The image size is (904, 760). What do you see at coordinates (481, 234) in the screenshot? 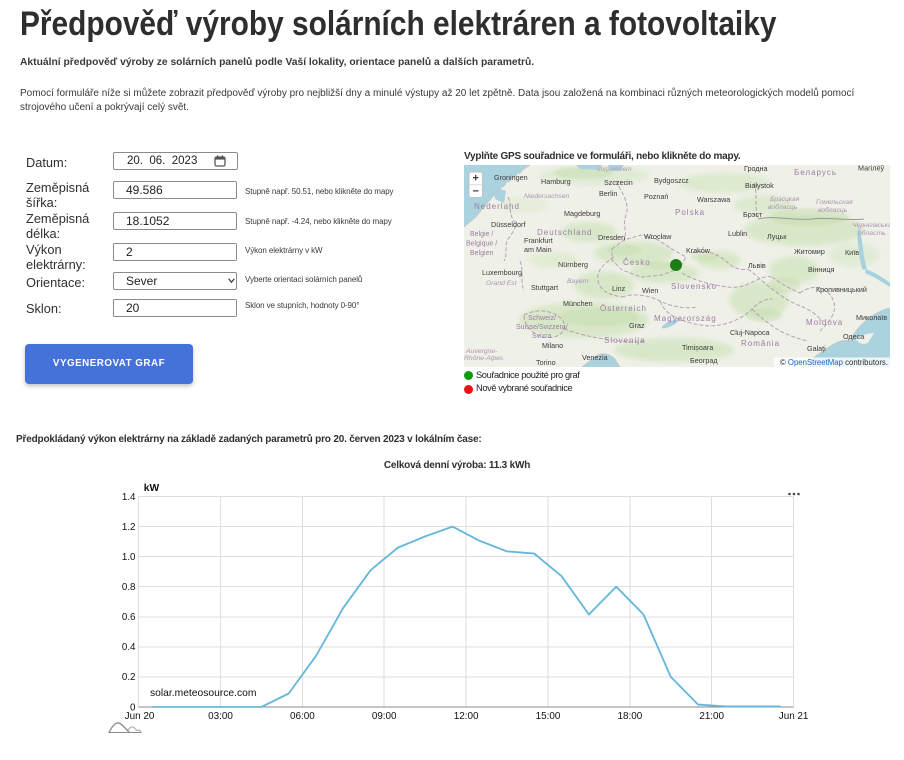
I see `svg-text: Belgie /` at bounding box center [481, 234].